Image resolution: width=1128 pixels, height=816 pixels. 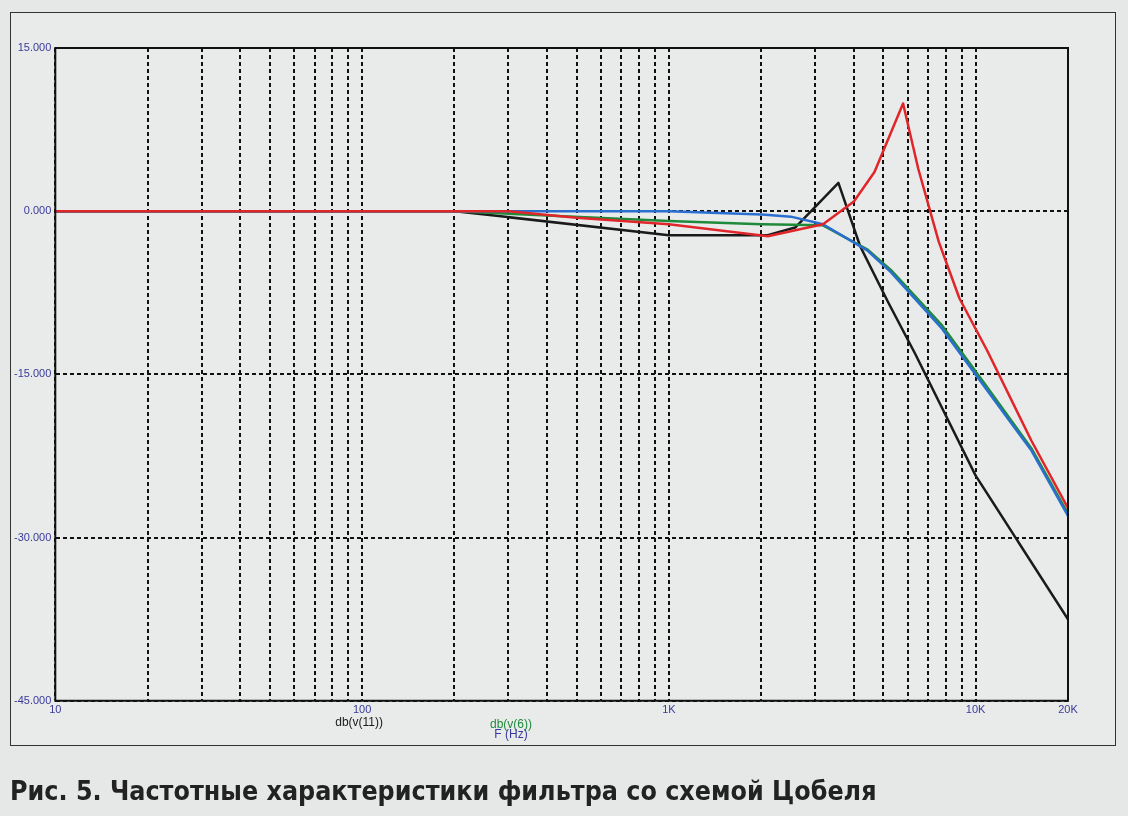 I want to click on y-tick-label: -45.000, so click(x=33, y=699).